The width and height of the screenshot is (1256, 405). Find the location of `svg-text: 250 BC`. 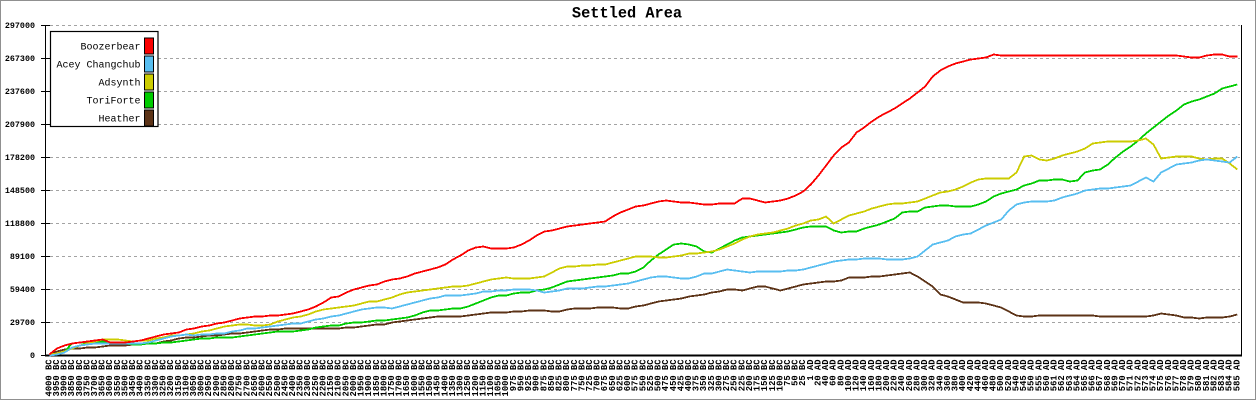

svg-text: 250 BC is located at coordinates (735, 375).